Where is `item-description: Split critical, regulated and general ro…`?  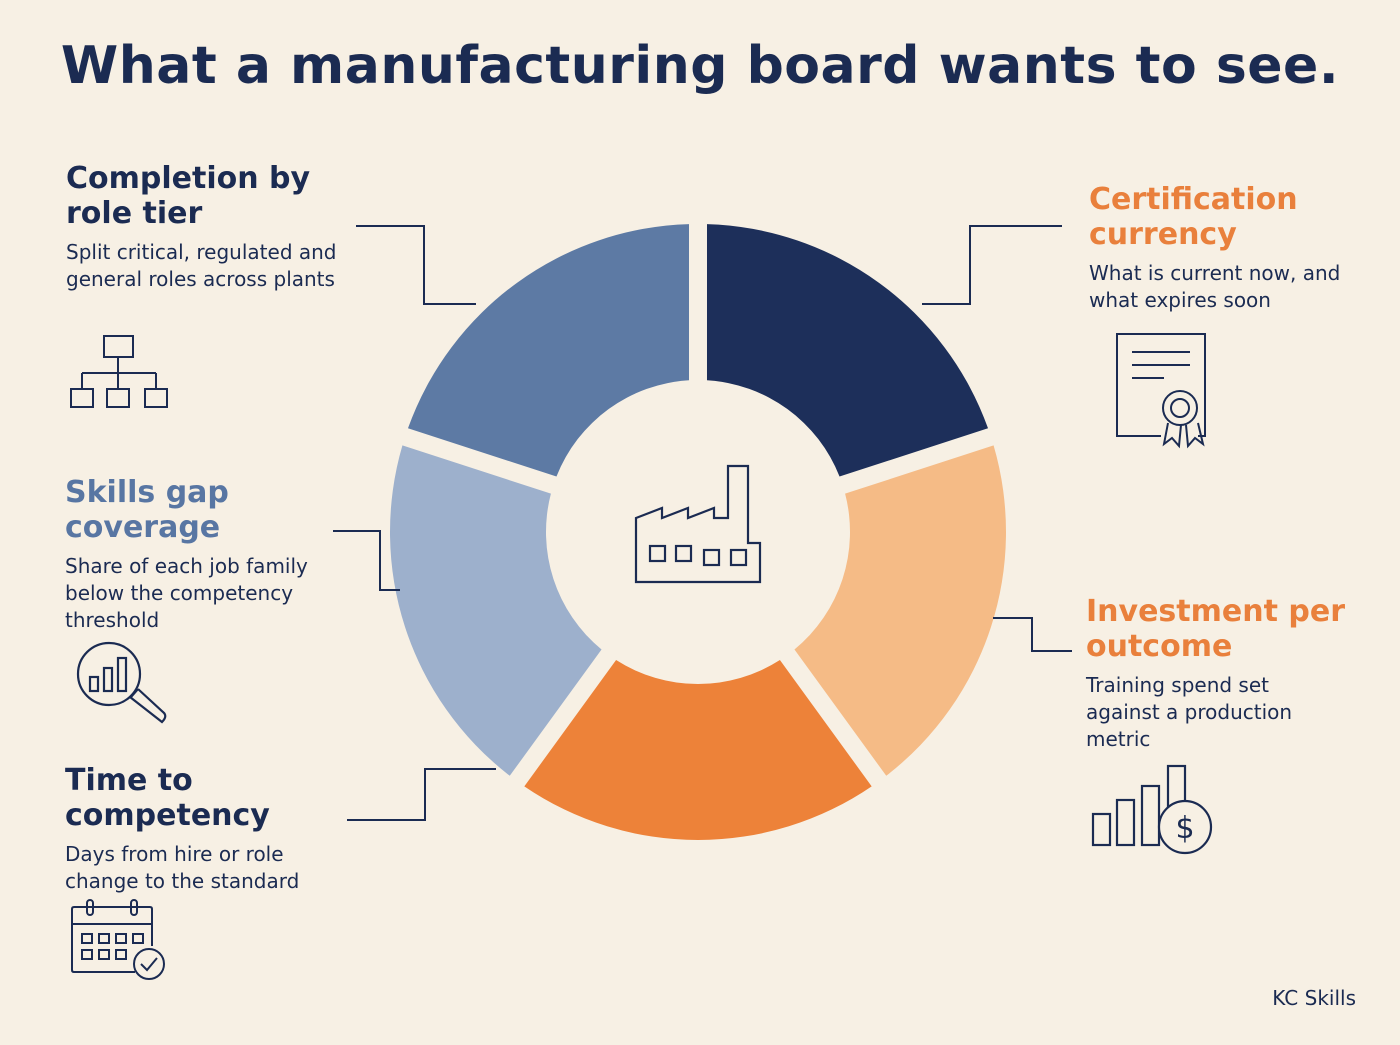 item-description: Split critical, regulated and general ro… is located at coordinates (201, 265).